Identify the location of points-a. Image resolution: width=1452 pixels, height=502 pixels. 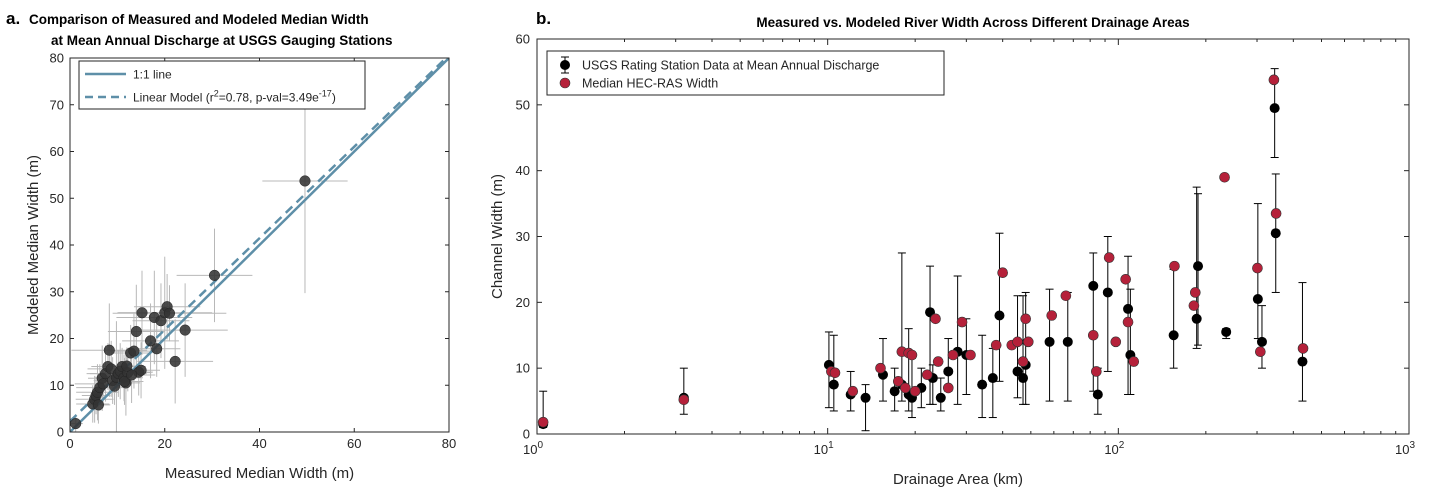
(190, 302).